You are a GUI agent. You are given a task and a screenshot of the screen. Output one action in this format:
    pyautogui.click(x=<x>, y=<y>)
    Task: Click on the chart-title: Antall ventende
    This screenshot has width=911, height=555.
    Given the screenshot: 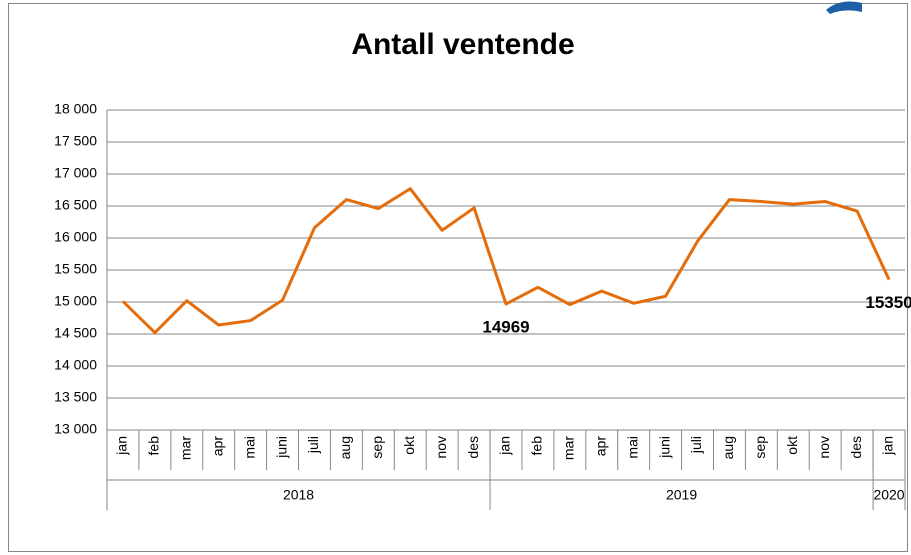 What is the action you would take?
    pyautogui.click(x=462, y=44)
    